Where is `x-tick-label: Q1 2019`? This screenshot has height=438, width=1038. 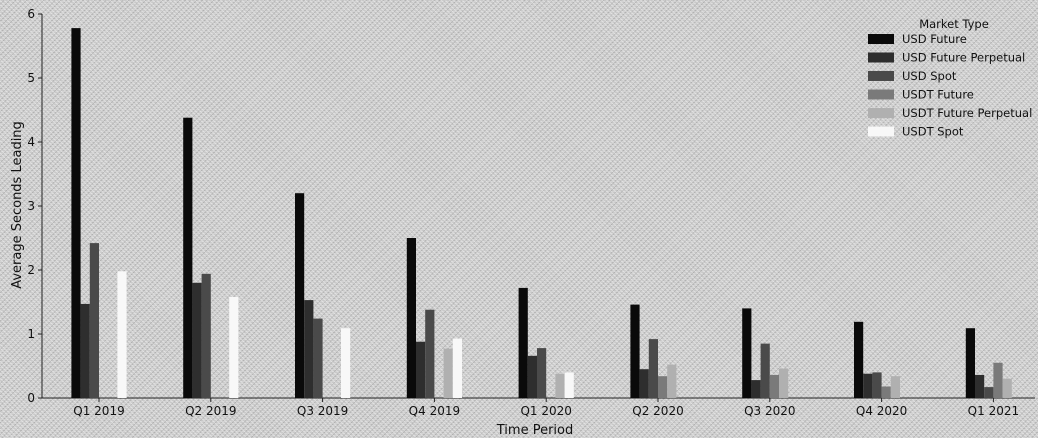 x-tick-label: Q1 2019 is located at coordinates (98, 411).